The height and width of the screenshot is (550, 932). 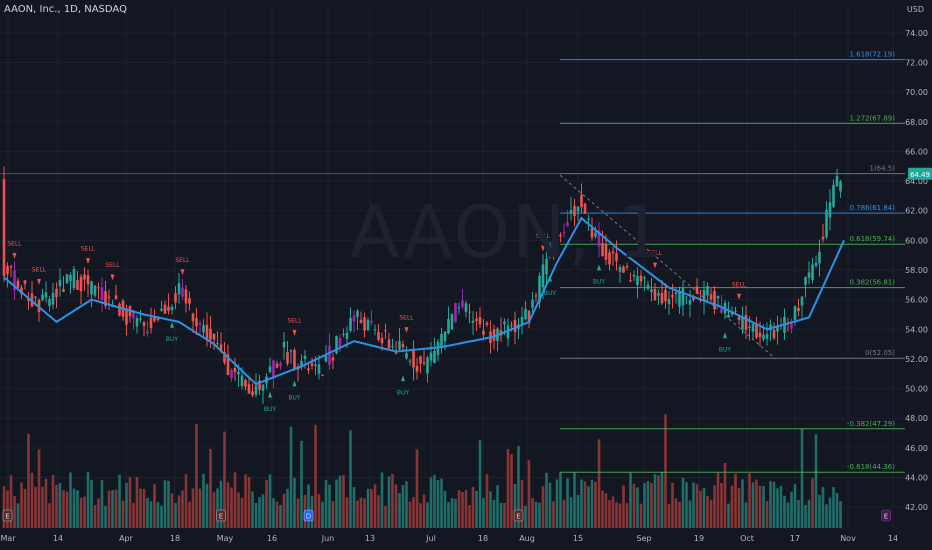 I want to click on event-badge, so click(x=886, y=515).